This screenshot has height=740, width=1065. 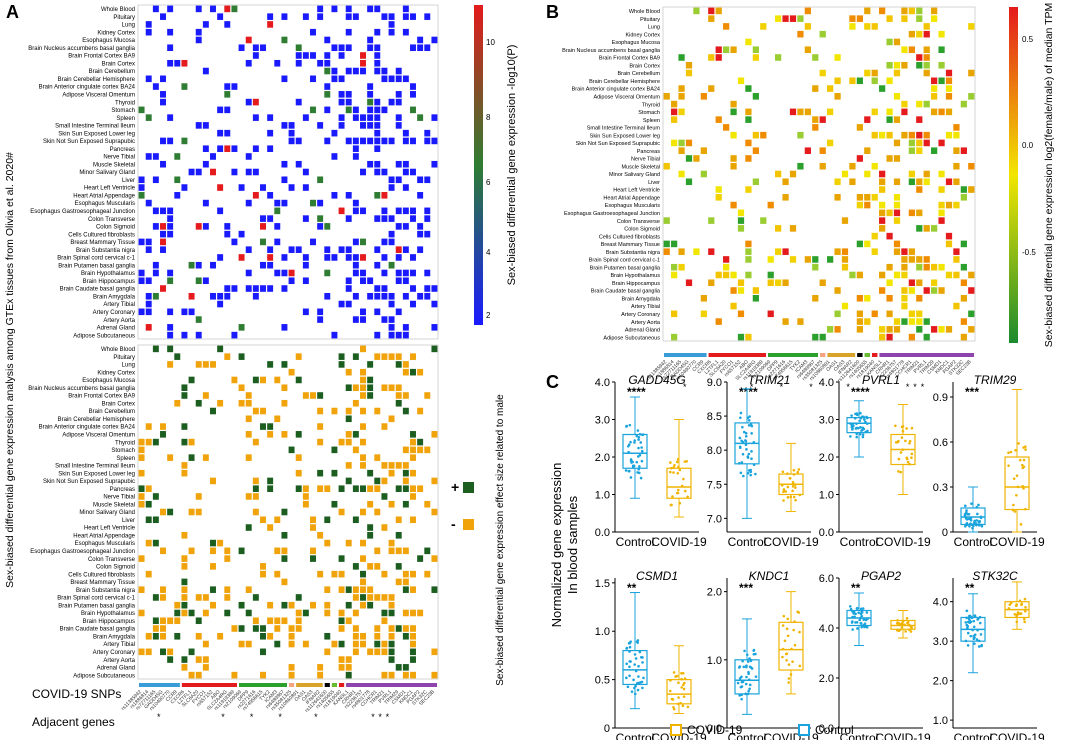 I want to click on axis-a-gene-label: ABO, so click(x=216, y=695).